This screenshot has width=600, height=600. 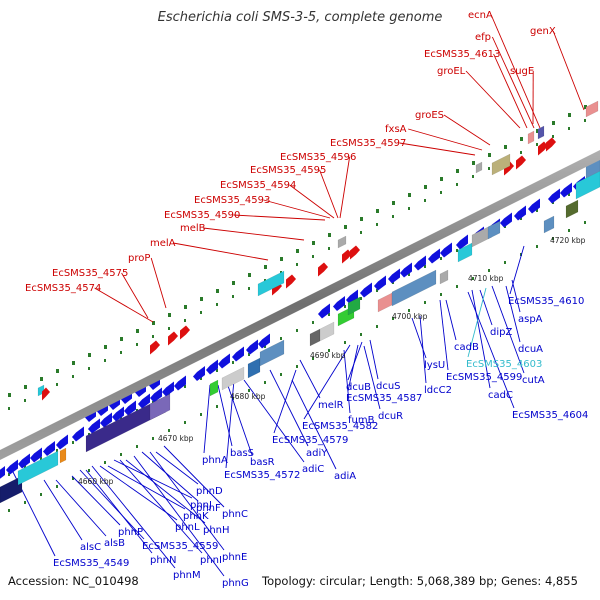 I want to click on reverse-gene-label: dcuS, so click(x=388, y=386).